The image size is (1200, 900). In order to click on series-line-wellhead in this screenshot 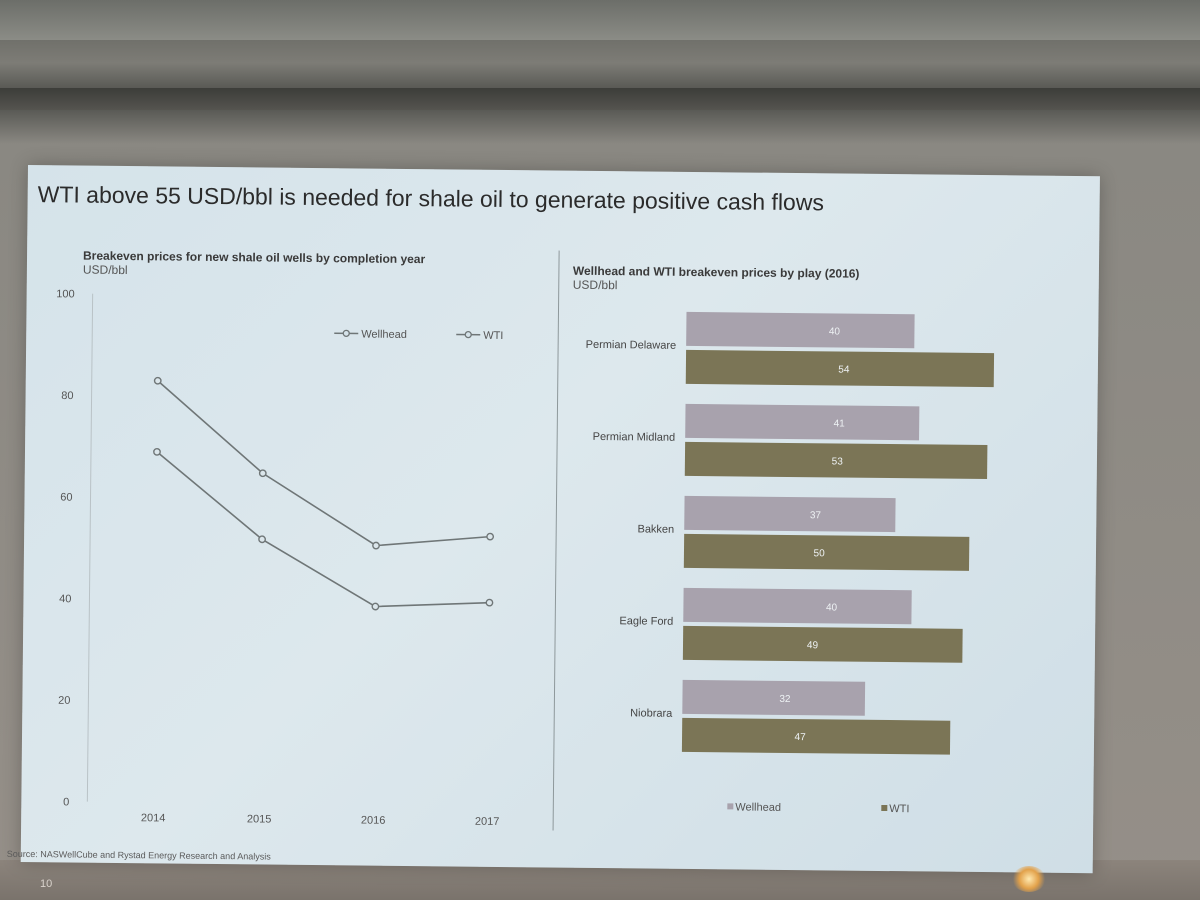, I will do `click(323, 529)`.